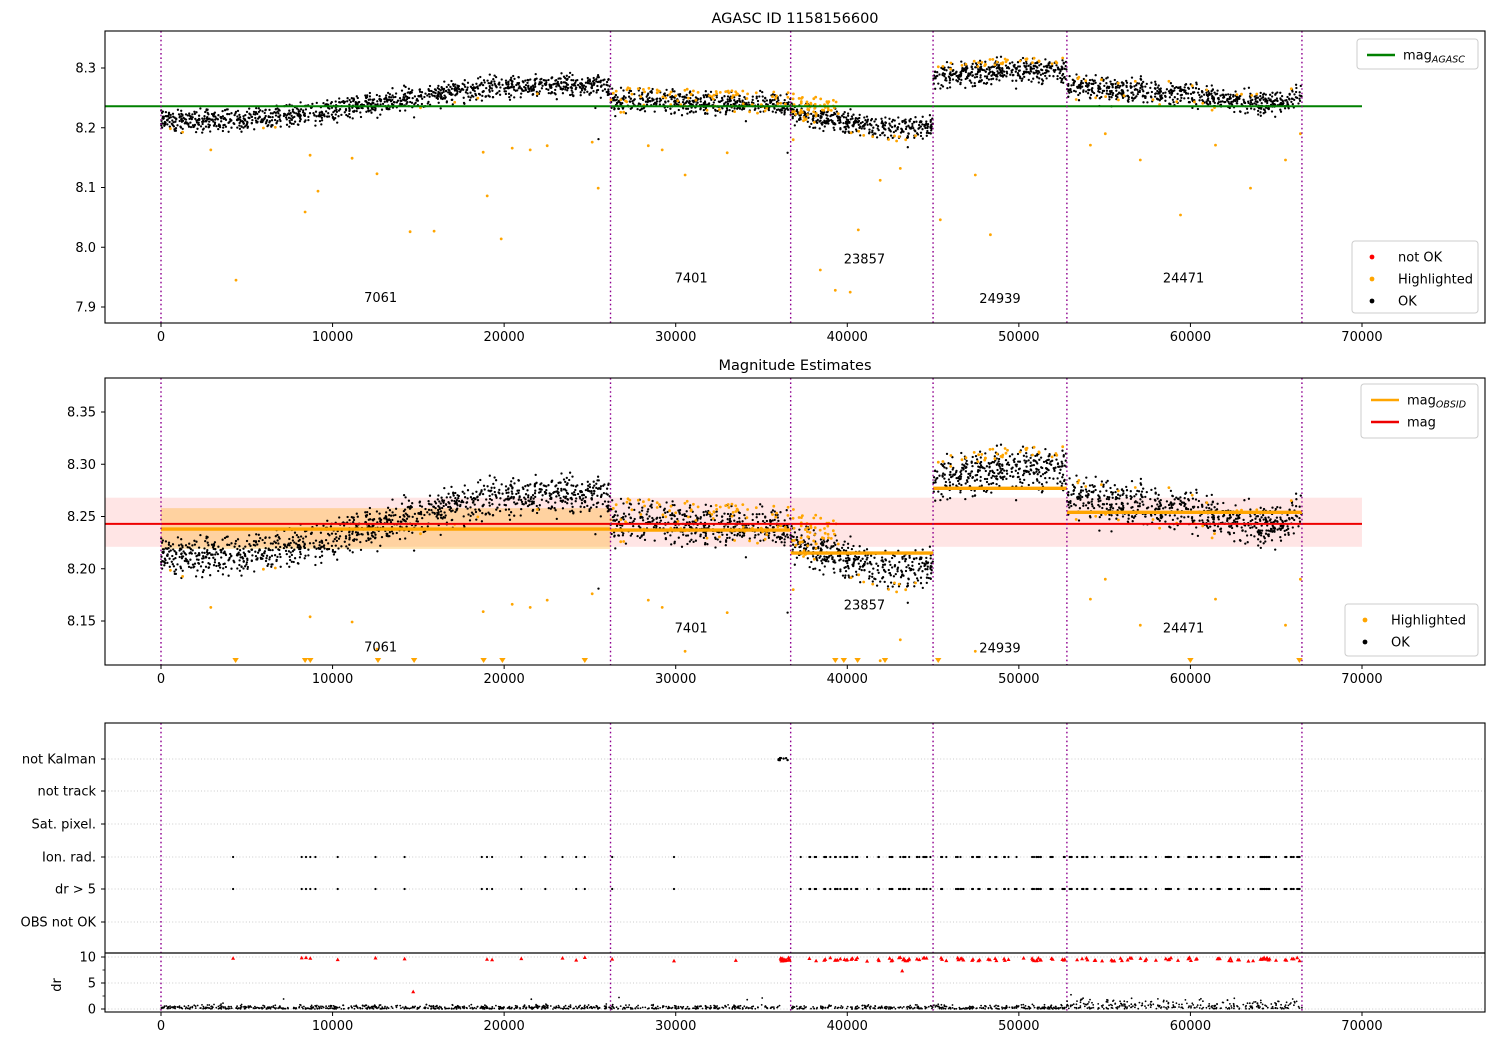 The height and width of the screenshot is (1050, 1500). I want to click on svg-text: 50000, so click(1018, 337).